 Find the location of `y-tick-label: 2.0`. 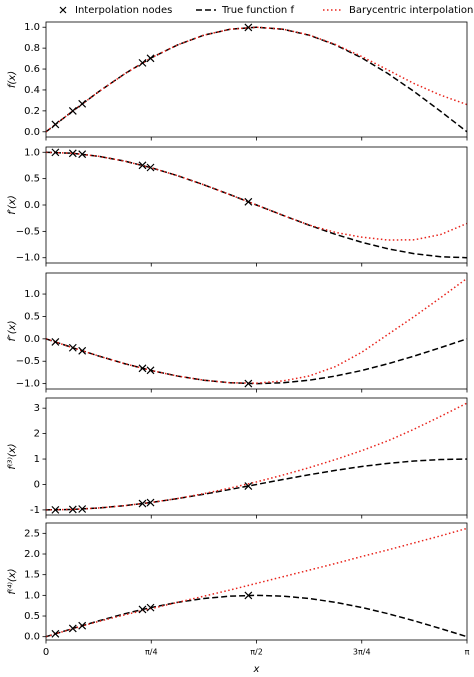

y-tick-label: 2.0 is located at coordinates (32, 554).